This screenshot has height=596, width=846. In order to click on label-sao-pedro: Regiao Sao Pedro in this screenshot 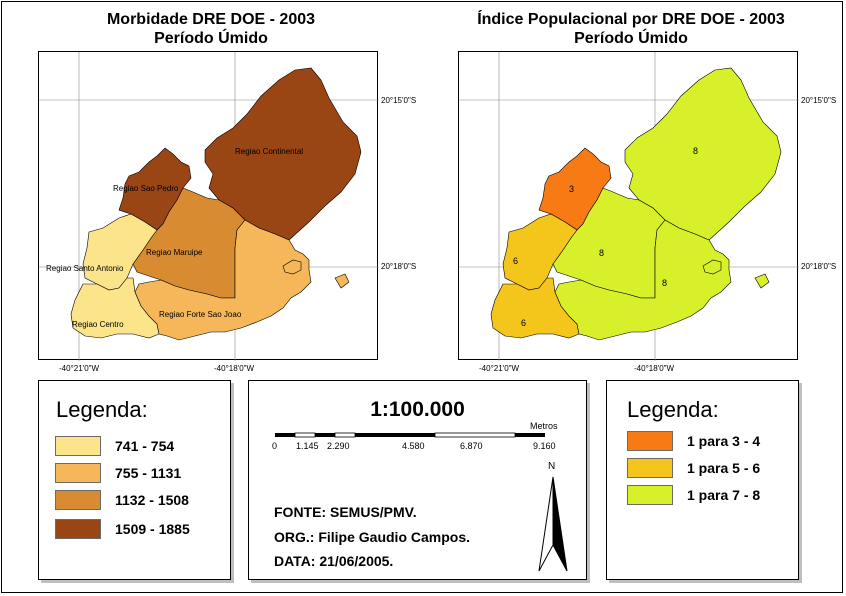, I will do `click(146, 188)`.